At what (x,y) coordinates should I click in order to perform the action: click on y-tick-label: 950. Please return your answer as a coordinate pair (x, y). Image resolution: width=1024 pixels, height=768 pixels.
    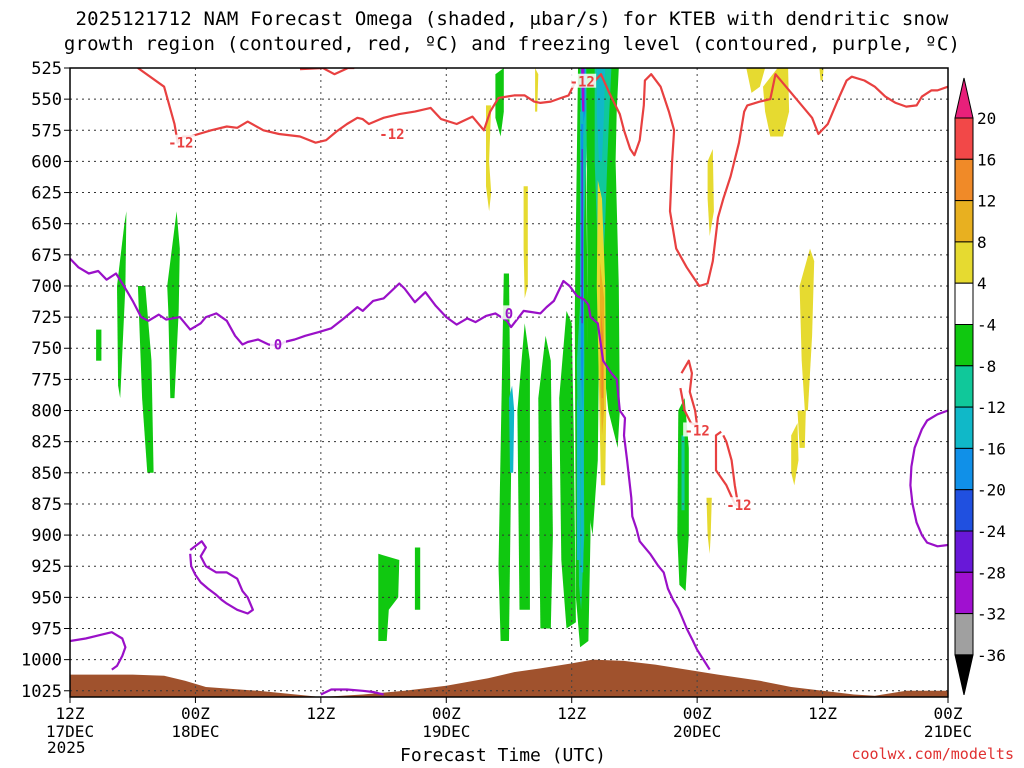
    Looking at the image, I should click on (46, 598).